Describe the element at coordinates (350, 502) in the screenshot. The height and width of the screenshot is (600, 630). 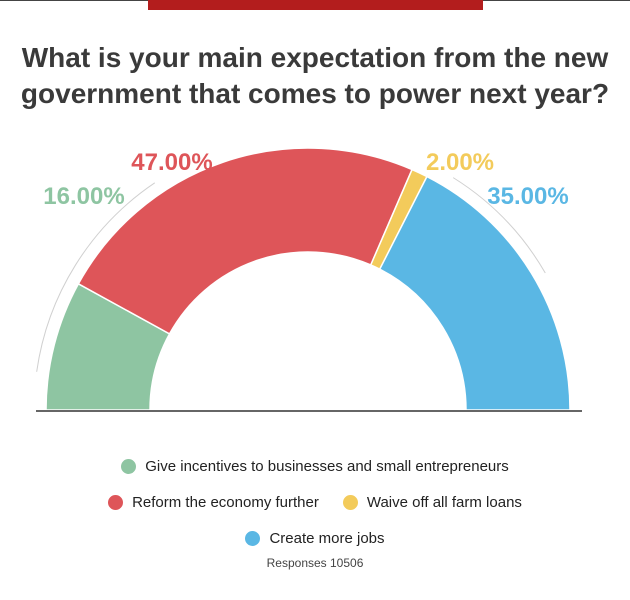
I see `legend-dot-farm` at that location.